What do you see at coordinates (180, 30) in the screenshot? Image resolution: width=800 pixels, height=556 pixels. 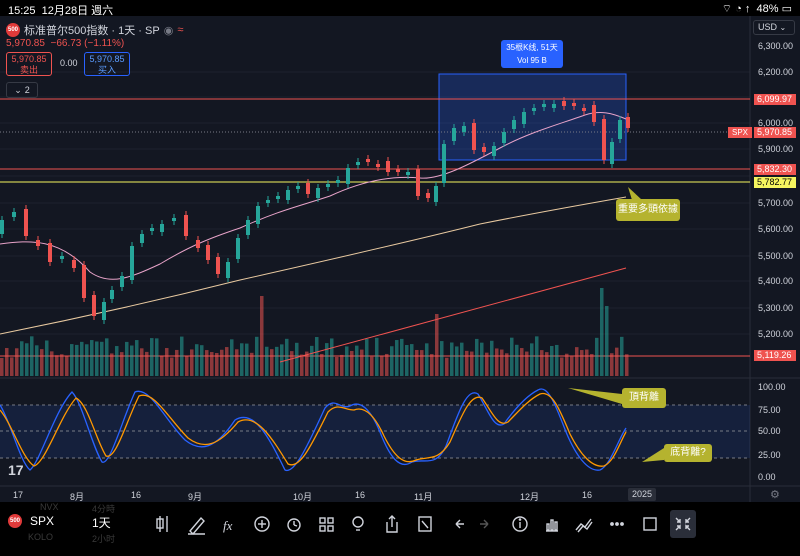 I see `wave-icon: ≈` at bounding box center [180, 30].